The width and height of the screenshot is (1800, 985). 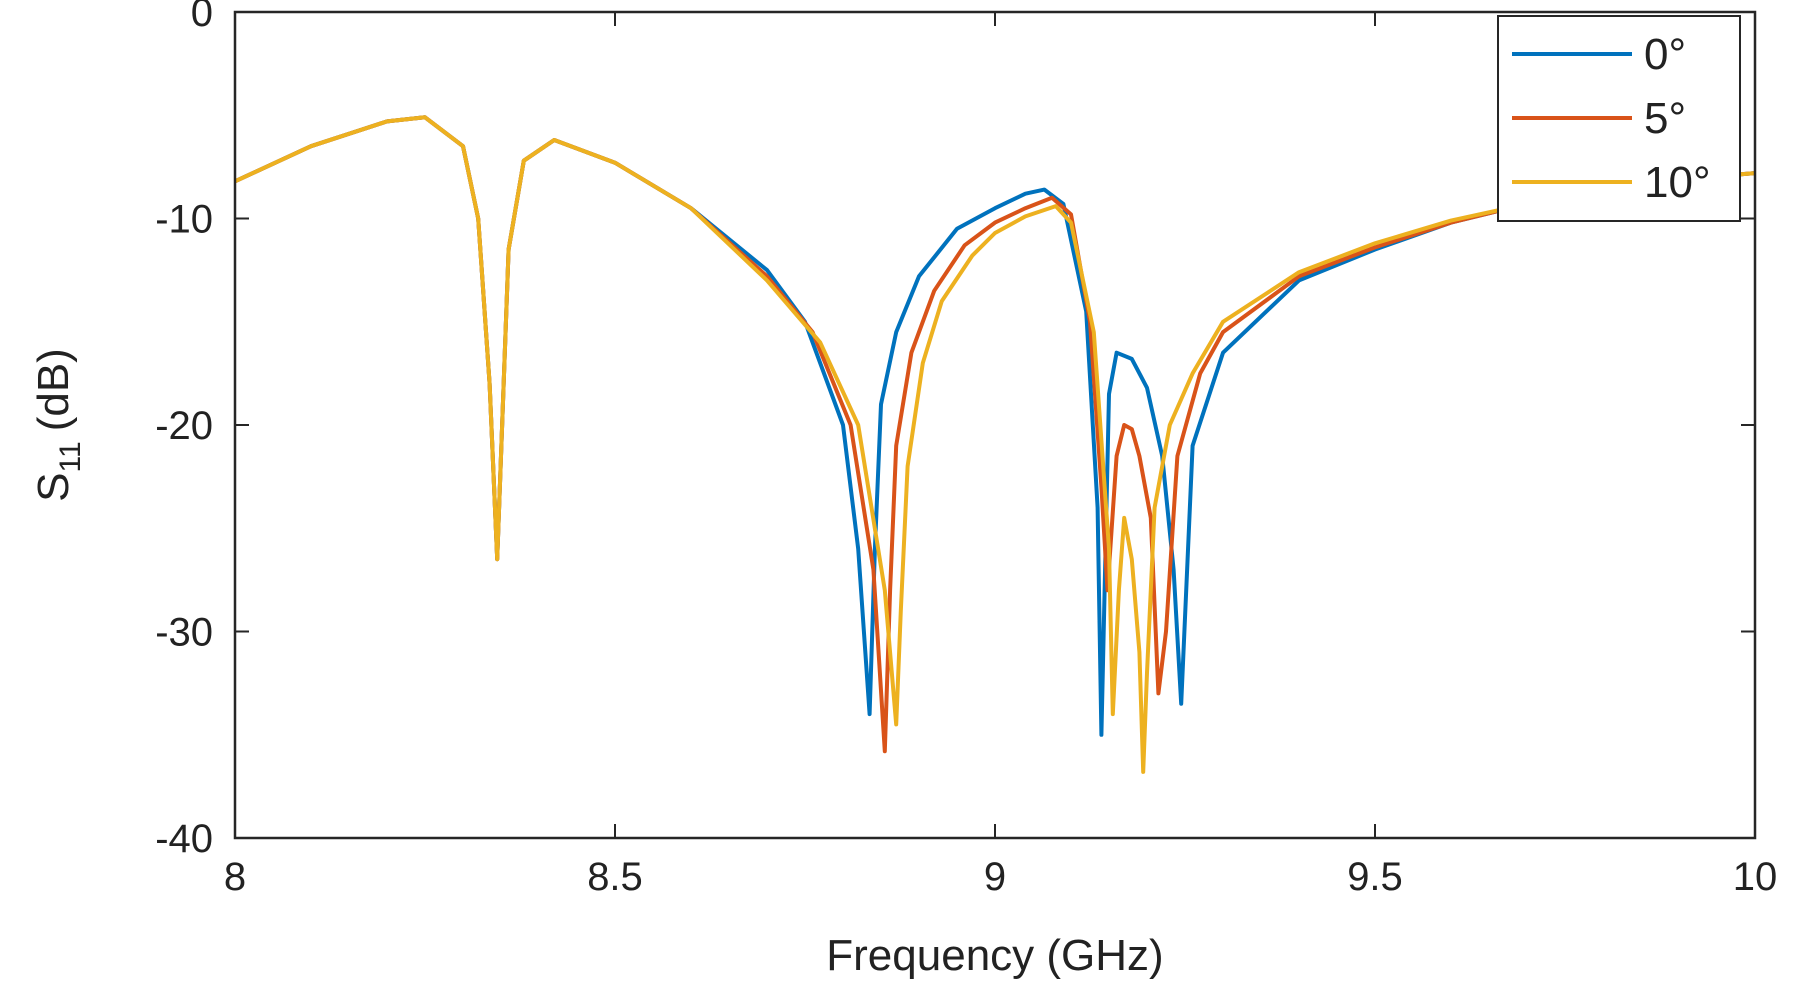 I want to click on y-axis-title-subscript: 11, so click(x=70, y=456).